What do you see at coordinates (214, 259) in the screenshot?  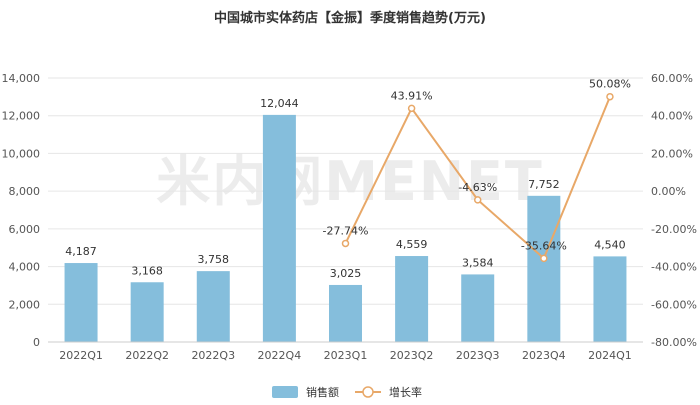 I see `bar-data-label: 3,758` at bounding box center [214, 259].